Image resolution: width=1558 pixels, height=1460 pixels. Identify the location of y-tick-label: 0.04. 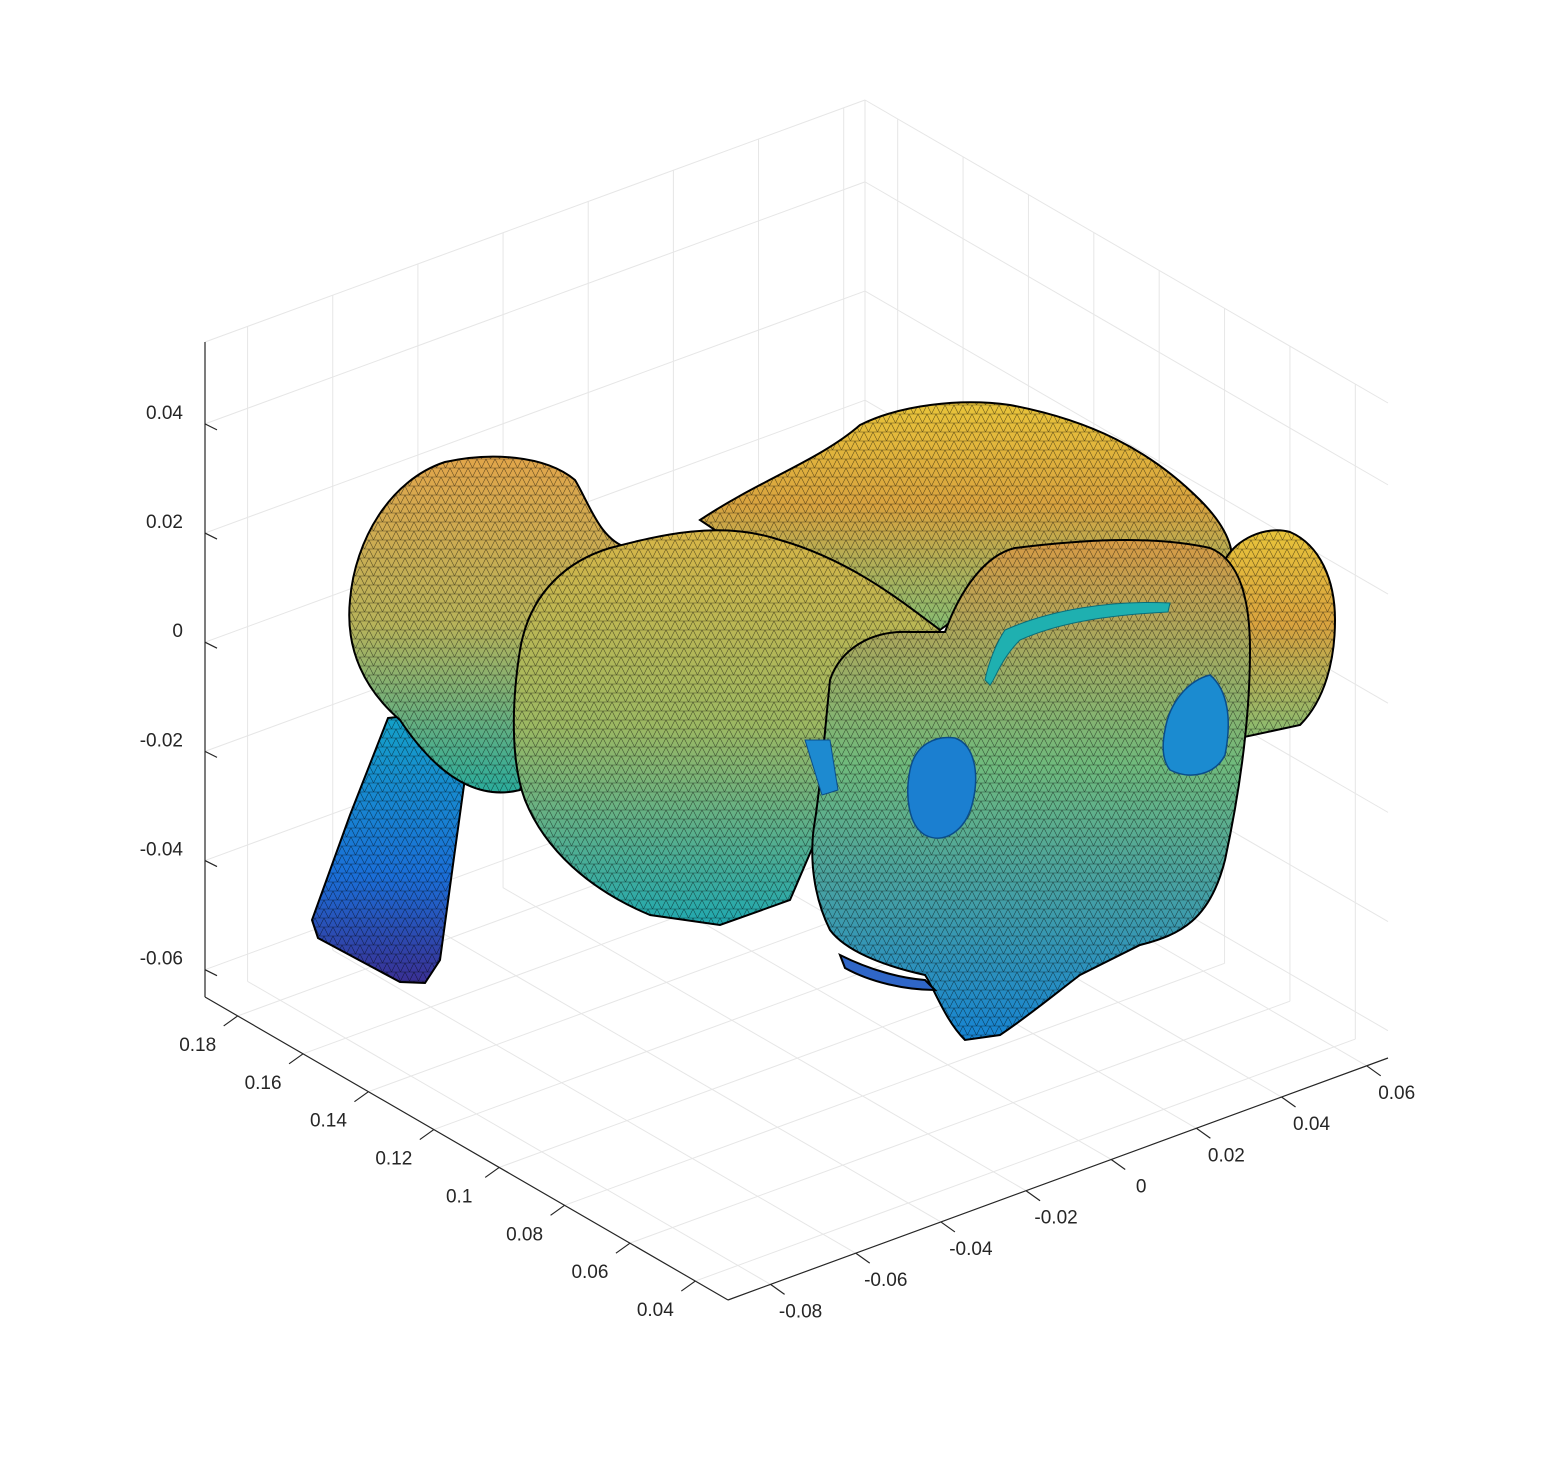
(655, 1310).